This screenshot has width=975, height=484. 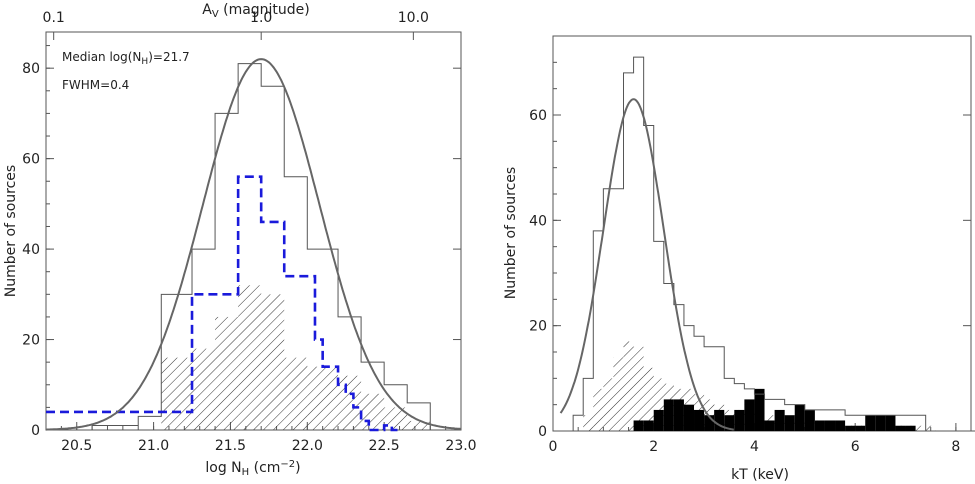 What do you see at coordinates (126, 58) in the screenshot?
I see `left-annotation-median: Median log(NH)=21.7` at bounding box center [126, 58].